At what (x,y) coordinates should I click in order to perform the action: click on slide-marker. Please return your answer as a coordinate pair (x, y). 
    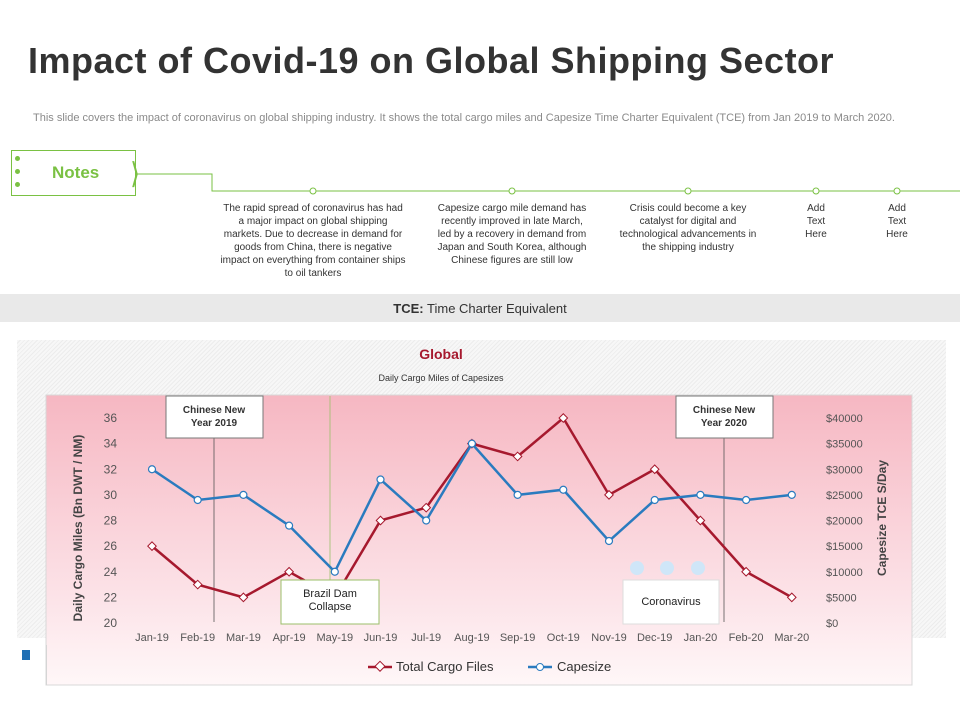
    Looking at the image, I should click on (26, 655).